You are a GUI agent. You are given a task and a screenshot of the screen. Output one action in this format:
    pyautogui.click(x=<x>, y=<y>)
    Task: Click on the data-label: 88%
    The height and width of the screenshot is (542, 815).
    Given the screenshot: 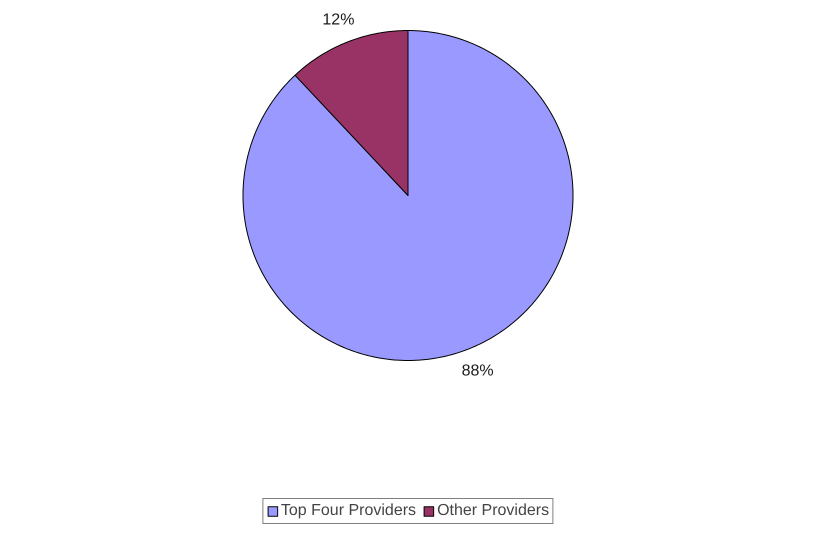 What is the action you would take?
    pyautogui.click(x=478, y=371)
    